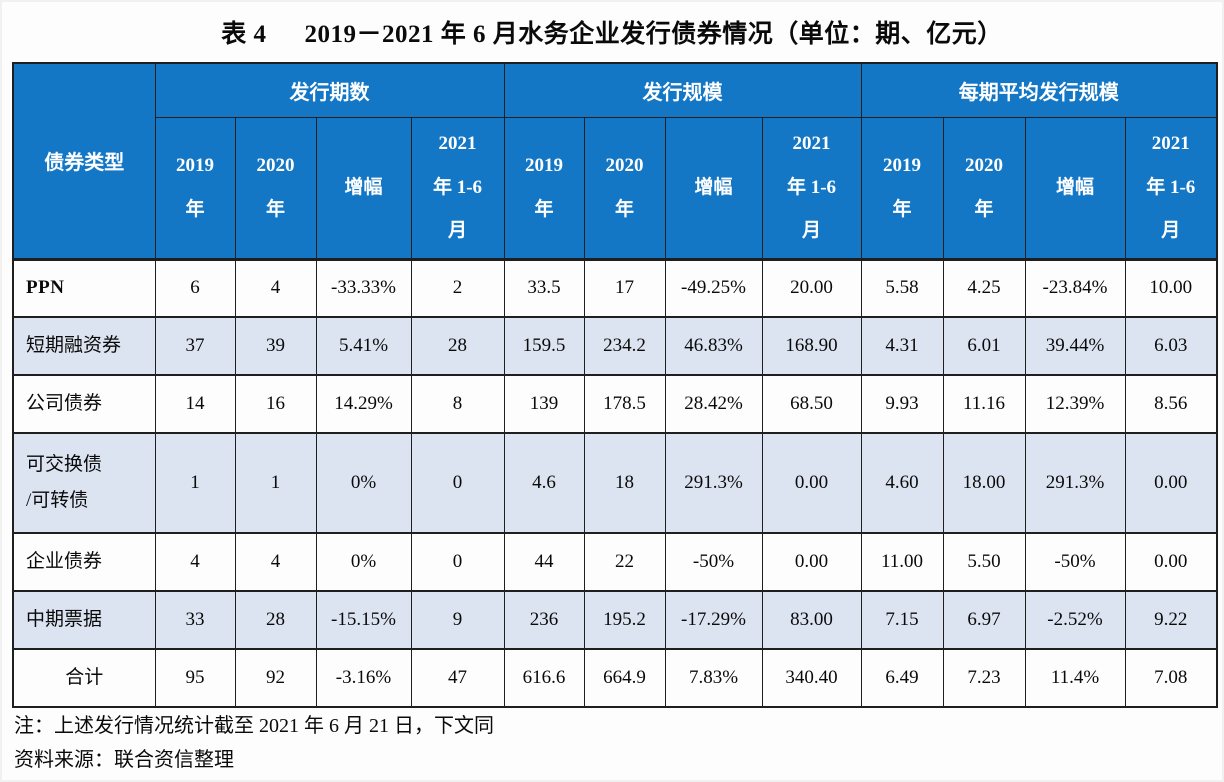 Image resolution: width=1224 pixels, height=782 pixels. What do you see at coordinates (624, 620) in the screenshot?
I see `cell-value: 195.2` at bounding box center [624, 620].